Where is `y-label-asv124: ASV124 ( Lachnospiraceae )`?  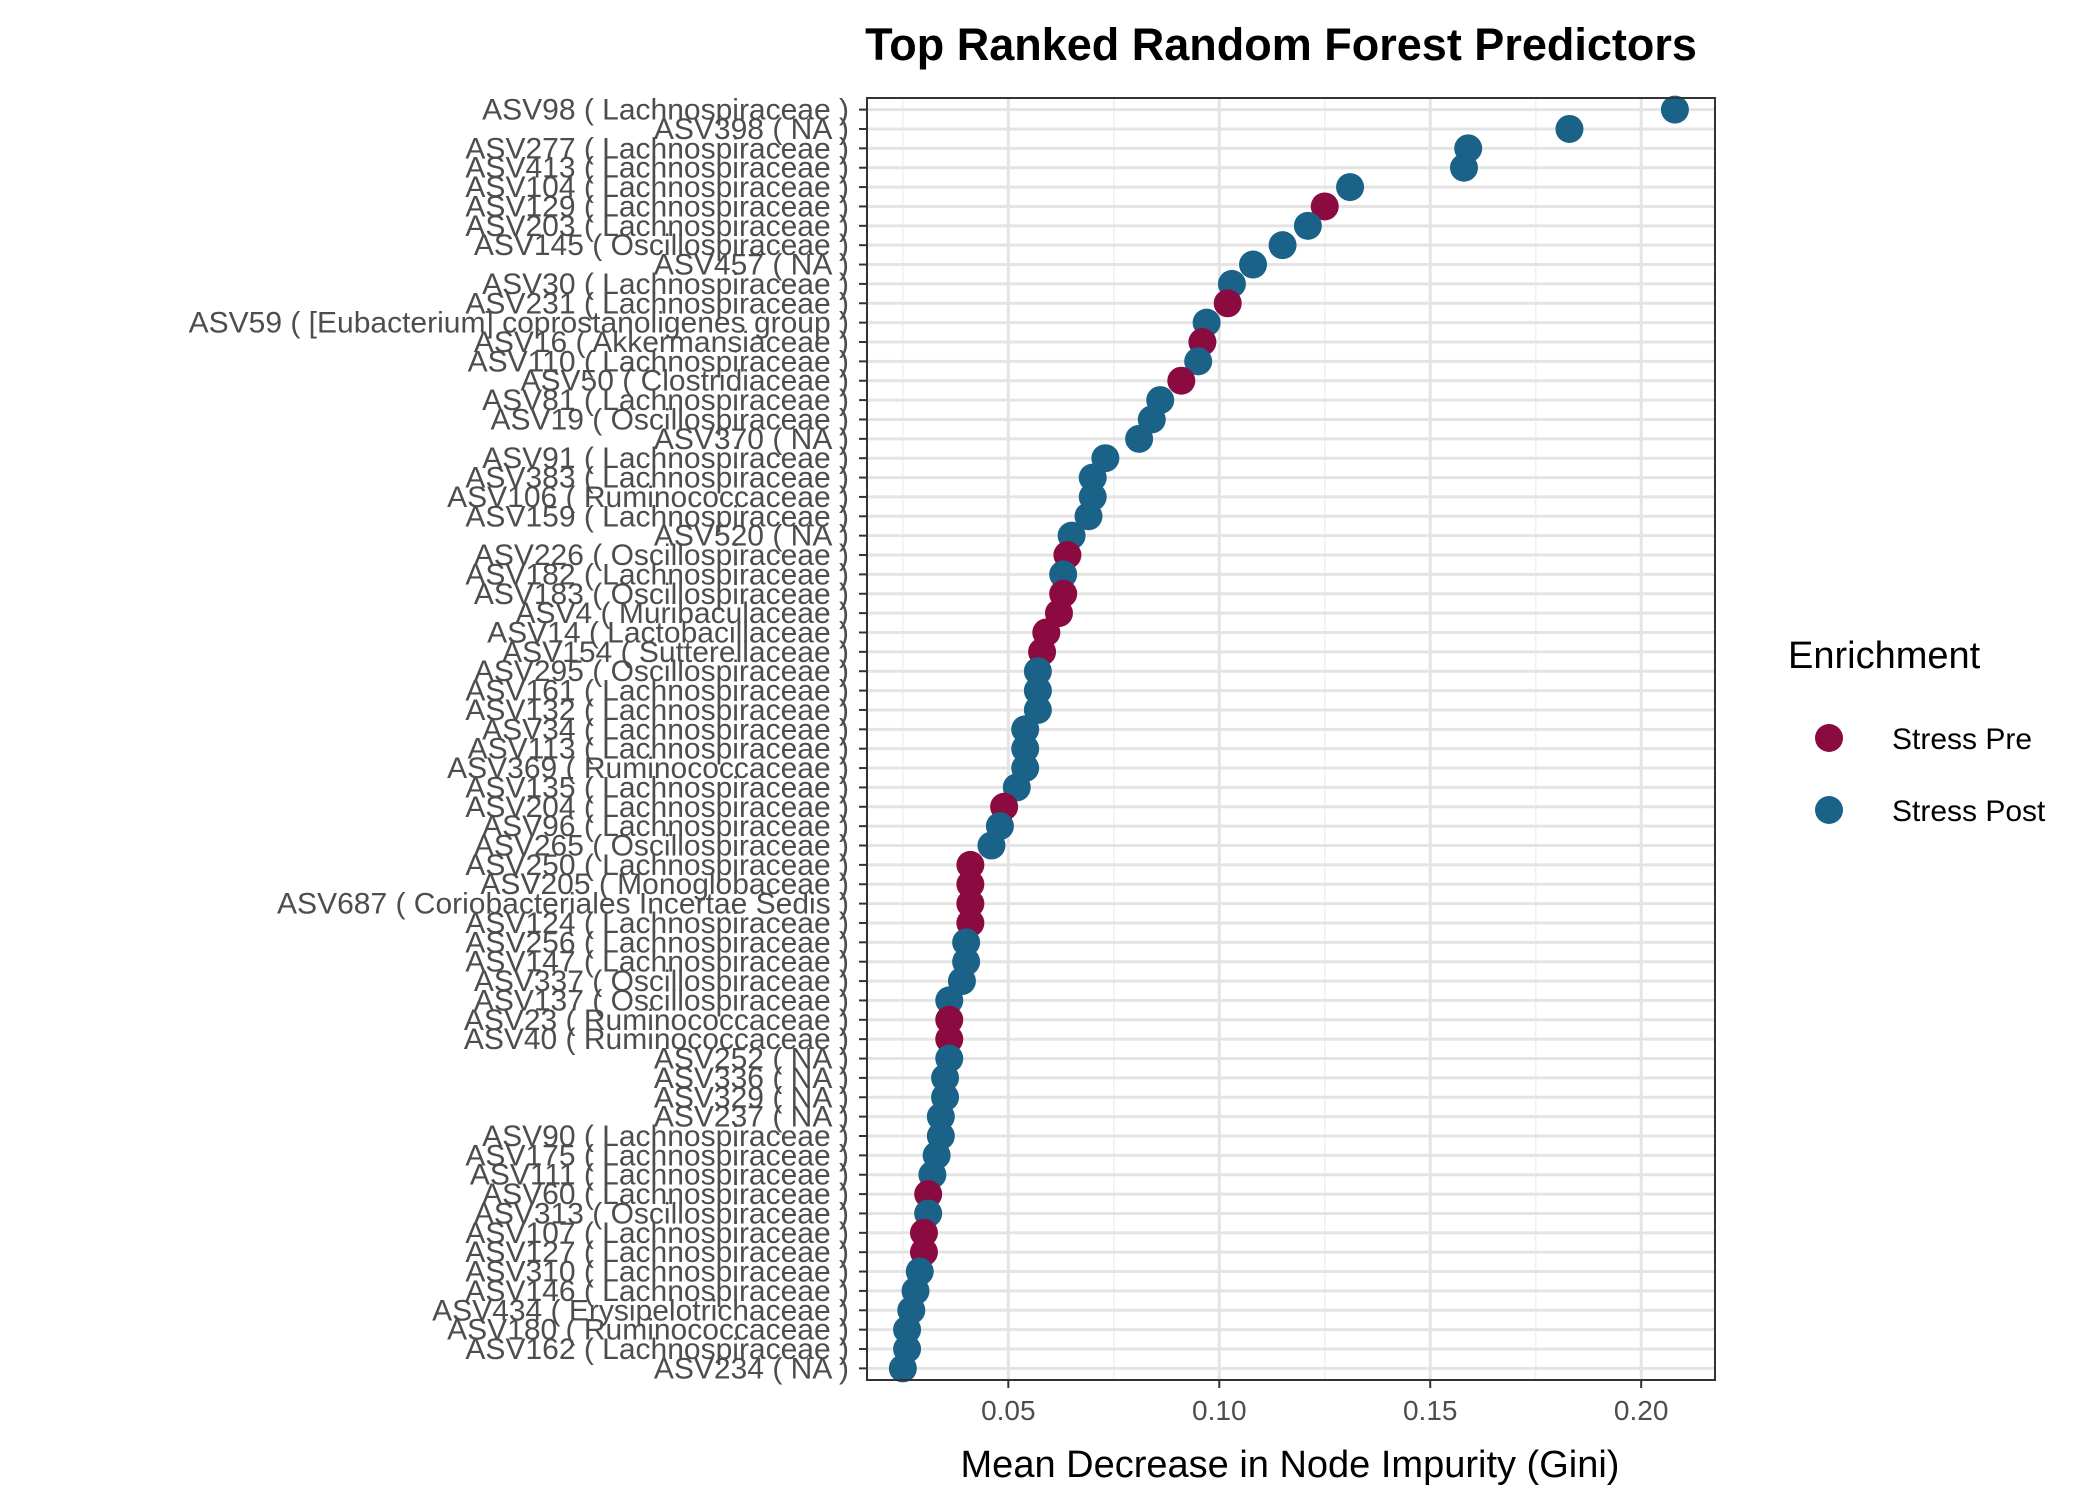
y-label-asv124: ASV124 ( Lachnospiraceae ) is located at coordinates (657, 923).